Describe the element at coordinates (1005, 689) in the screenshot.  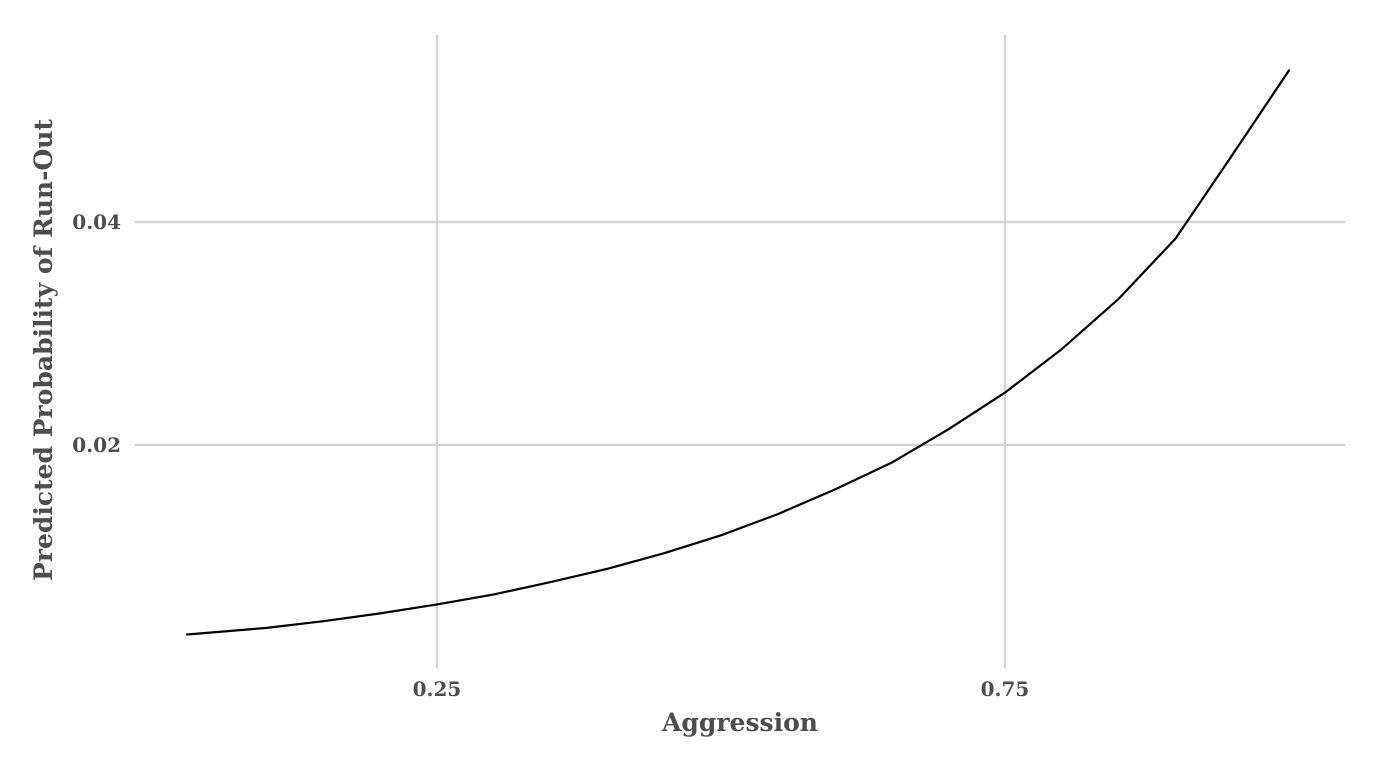
I see `x-tick-label: 0.75` at that location.